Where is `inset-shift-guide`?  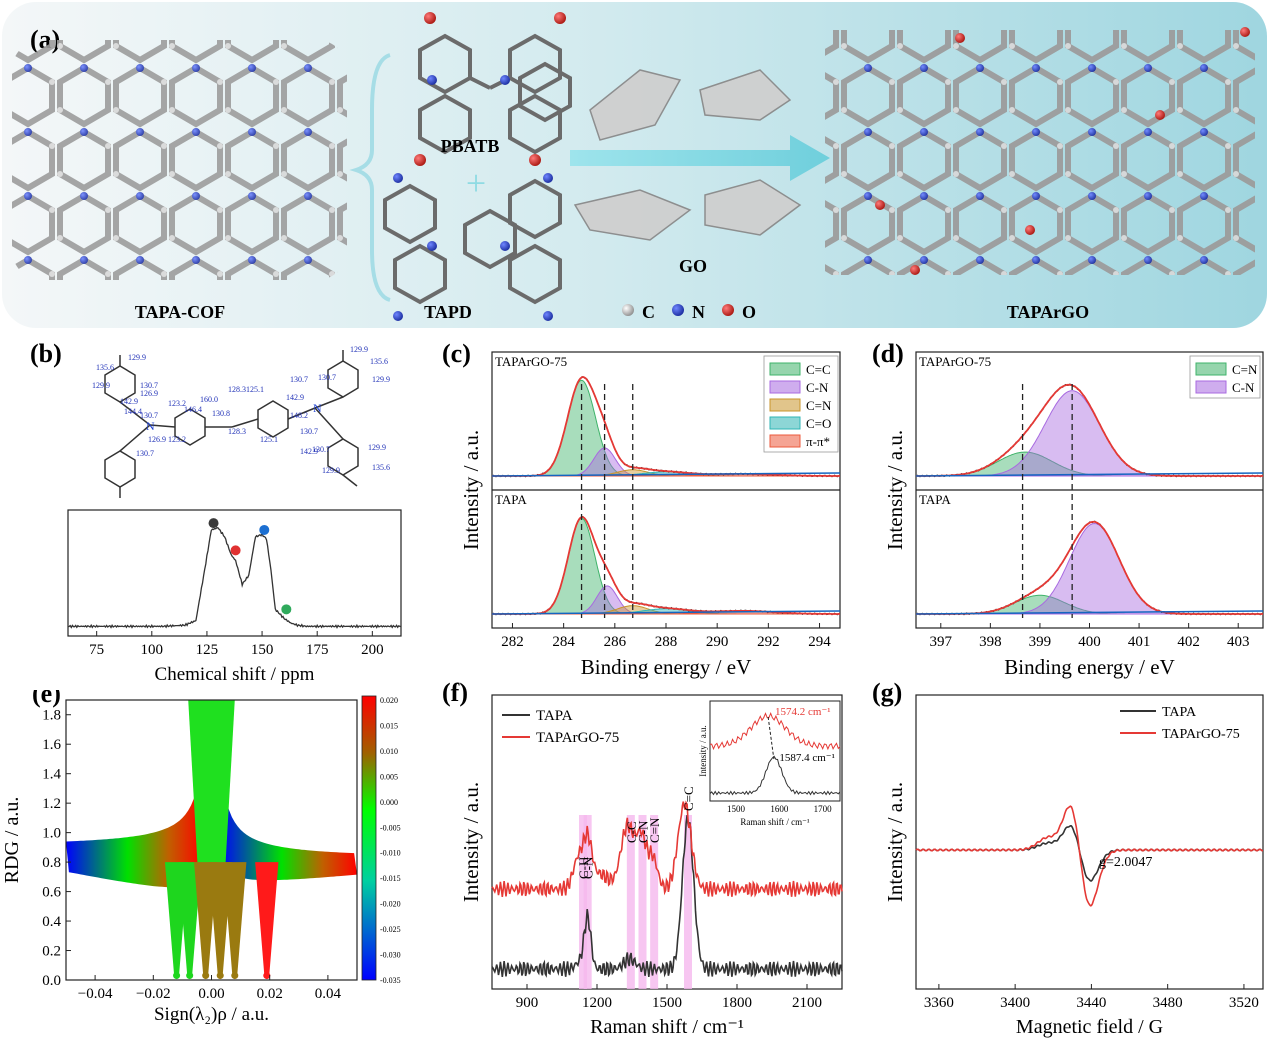 inset-shift-guide is located at coordinates (771, 738).